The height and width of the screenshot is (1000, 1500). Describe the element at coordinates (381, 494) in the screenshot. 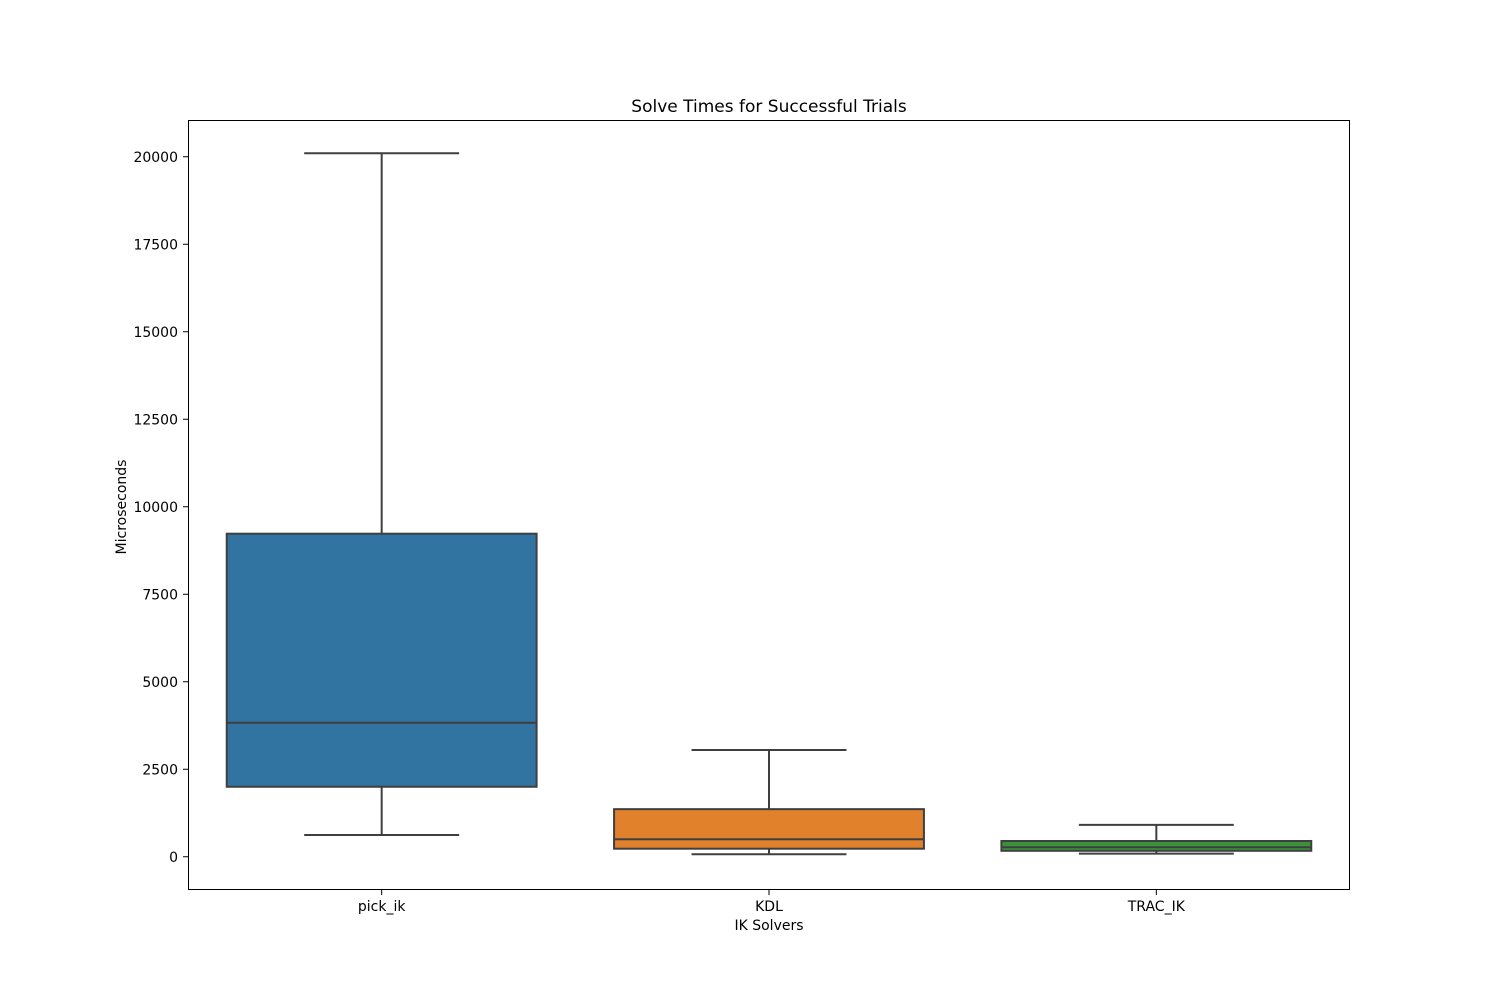

I see `box-pick_ik` at that location.